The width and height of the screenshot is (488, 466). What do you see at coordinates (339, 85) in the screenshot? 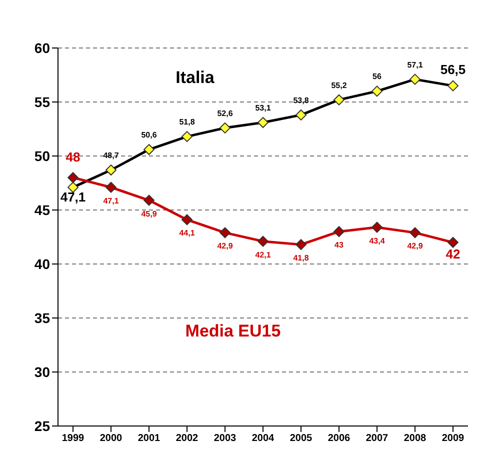
I see `data-label: 55,2` at bounding box center [339, 85].